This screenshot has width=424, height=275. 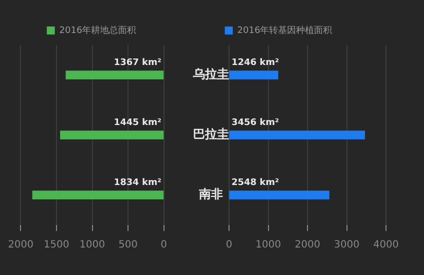 What do you see at coordinates (138, 123) in the screenshot?
I see `data-label: 1445 km²` at bounding box center [138, 123].